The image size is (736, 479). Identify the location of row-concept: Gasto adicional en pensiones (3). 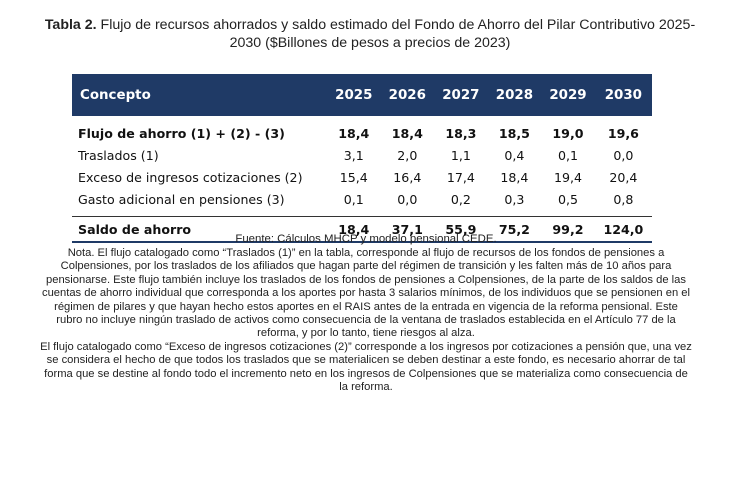
(181, 199).